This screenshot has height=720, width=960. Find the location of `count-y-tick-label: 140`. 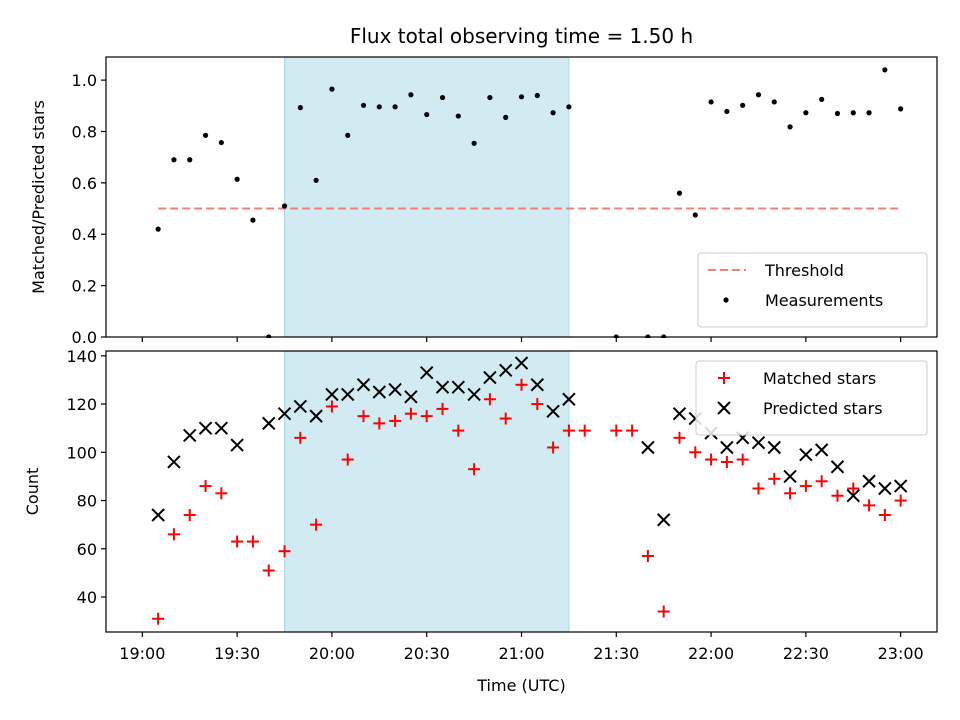

count-y-tick-label: 140 is located at coordinates (81, 356).